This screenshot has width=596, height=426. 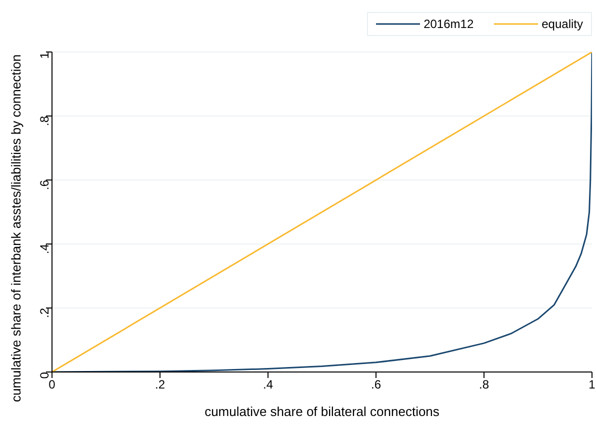 I want to click on x-axis-title: cumulative share of bilateral connections, so click(x=322, y=411).